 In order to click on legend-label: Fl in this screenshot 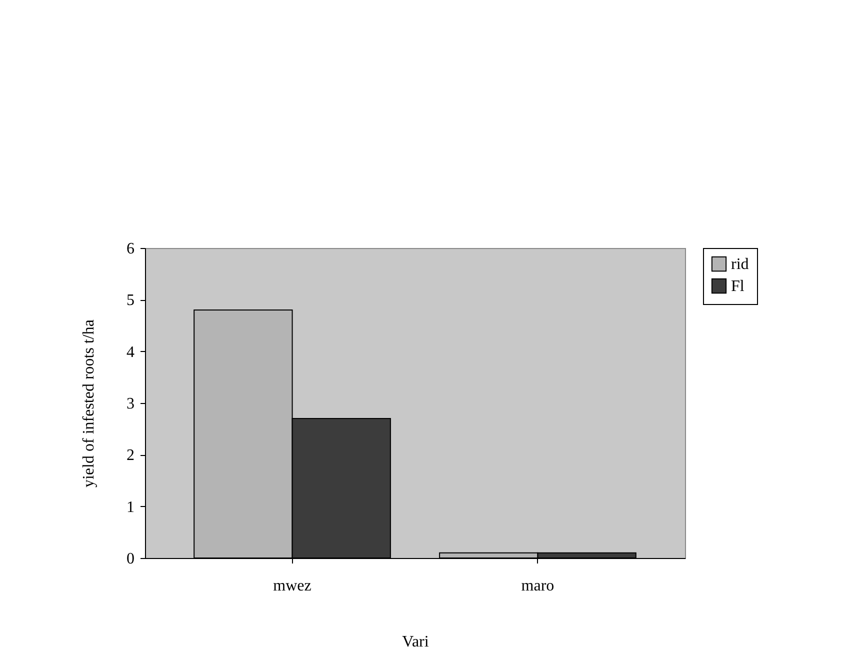, I will do `click(738, 286)`.